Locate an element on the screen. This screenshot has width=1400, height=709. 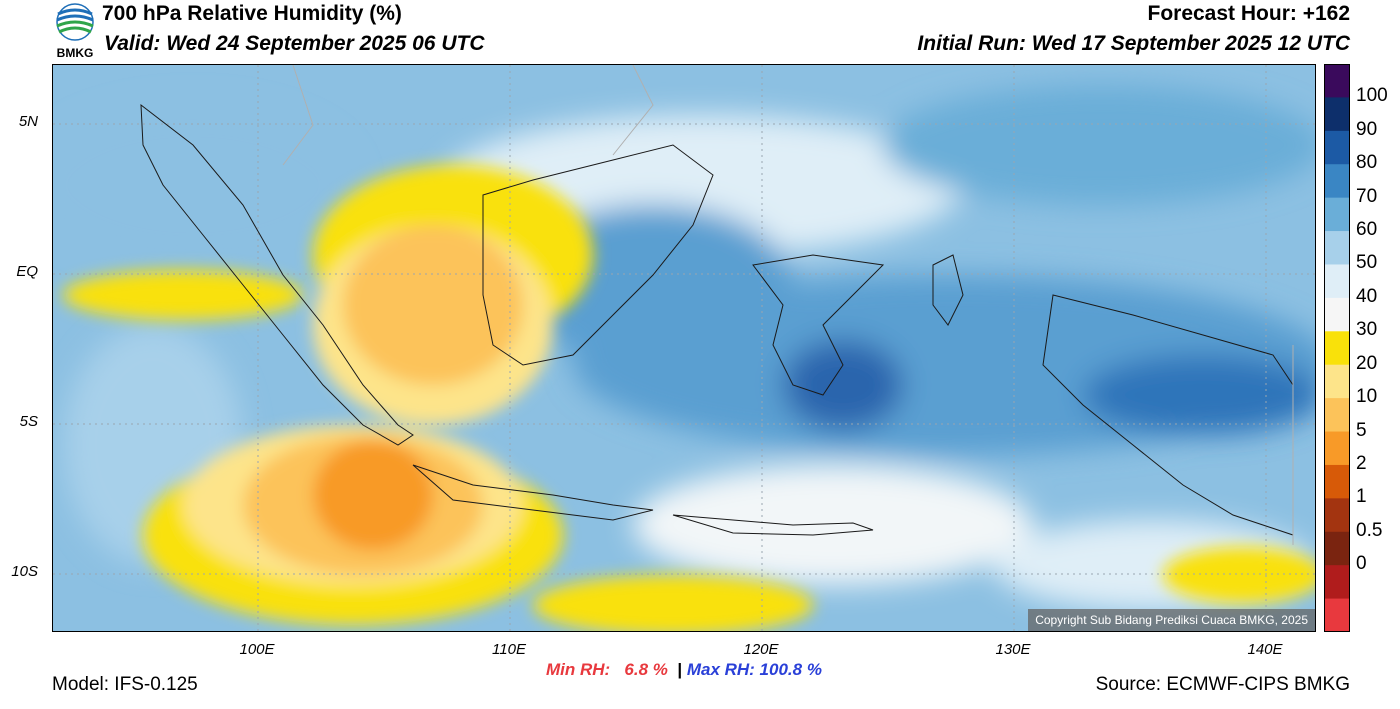
colorbar-label: 70 is located at coordinates (1367, 196).